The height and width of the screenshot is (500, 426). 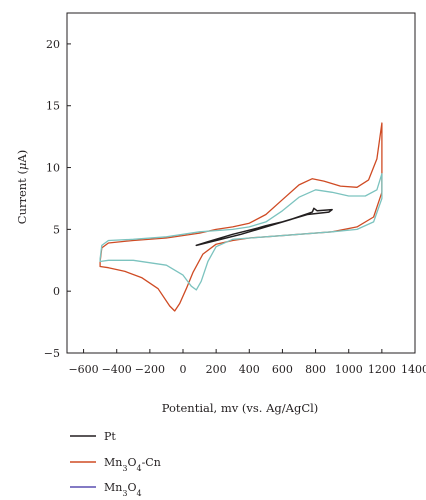 I want to click on x-tick-label: 1400, so click(x=413, y=369).